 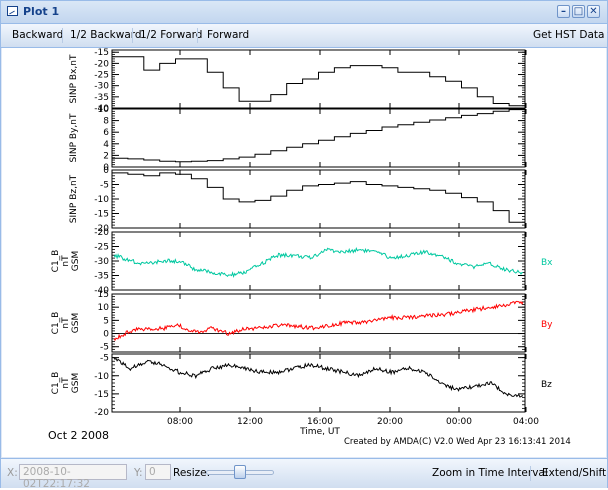 I want to click on x-tick-label: 16:00, so click(x=320, y=422).